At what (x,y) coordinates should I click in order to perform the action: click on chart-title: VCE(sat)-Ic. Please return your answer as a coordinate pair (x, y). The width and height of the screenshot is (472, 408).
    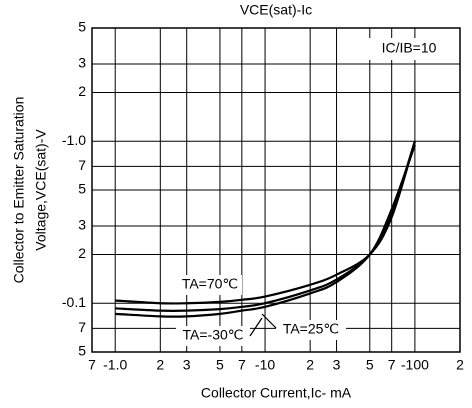
    Looking at the image, I should click on (276, 10).